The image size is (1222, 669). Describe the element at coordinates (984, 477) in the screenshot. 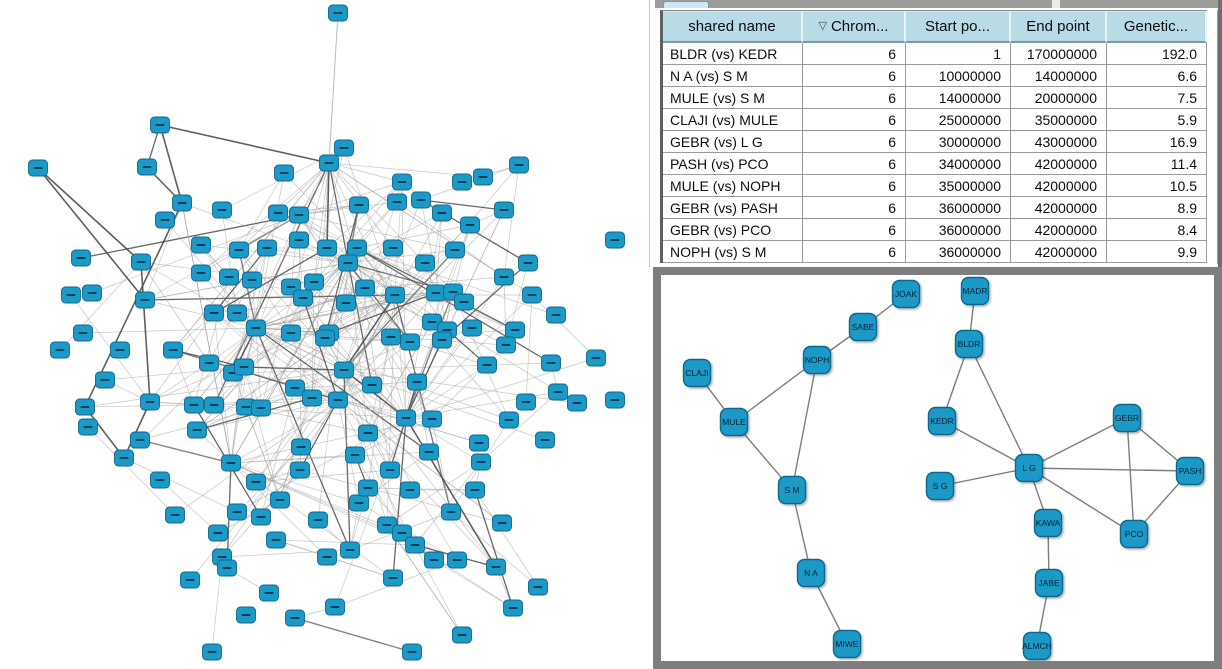

I see `network-edge-SG-LG` at that location.